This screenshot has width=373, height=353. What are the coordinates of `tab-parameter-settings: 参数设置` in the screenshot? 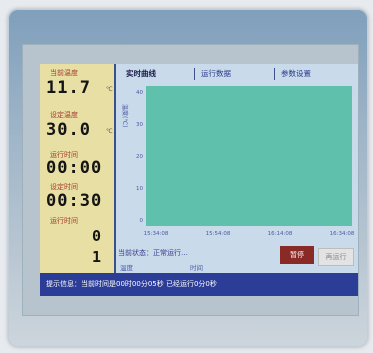 It's located at (292, 74).